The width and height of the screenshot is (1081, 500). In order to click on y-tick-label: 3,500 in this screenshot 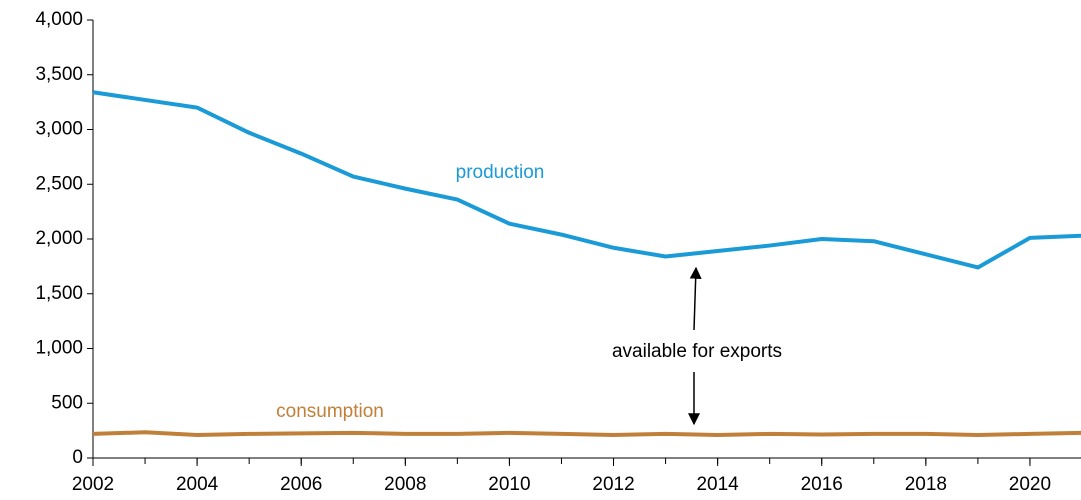, I will do `click(59, 74)`.